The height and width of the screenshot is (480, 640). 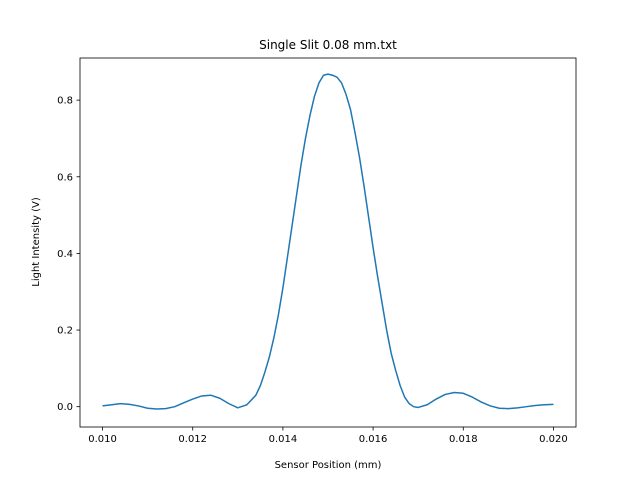 I want to click on y-tick-label: 0.6, so click(x=65, y=177).